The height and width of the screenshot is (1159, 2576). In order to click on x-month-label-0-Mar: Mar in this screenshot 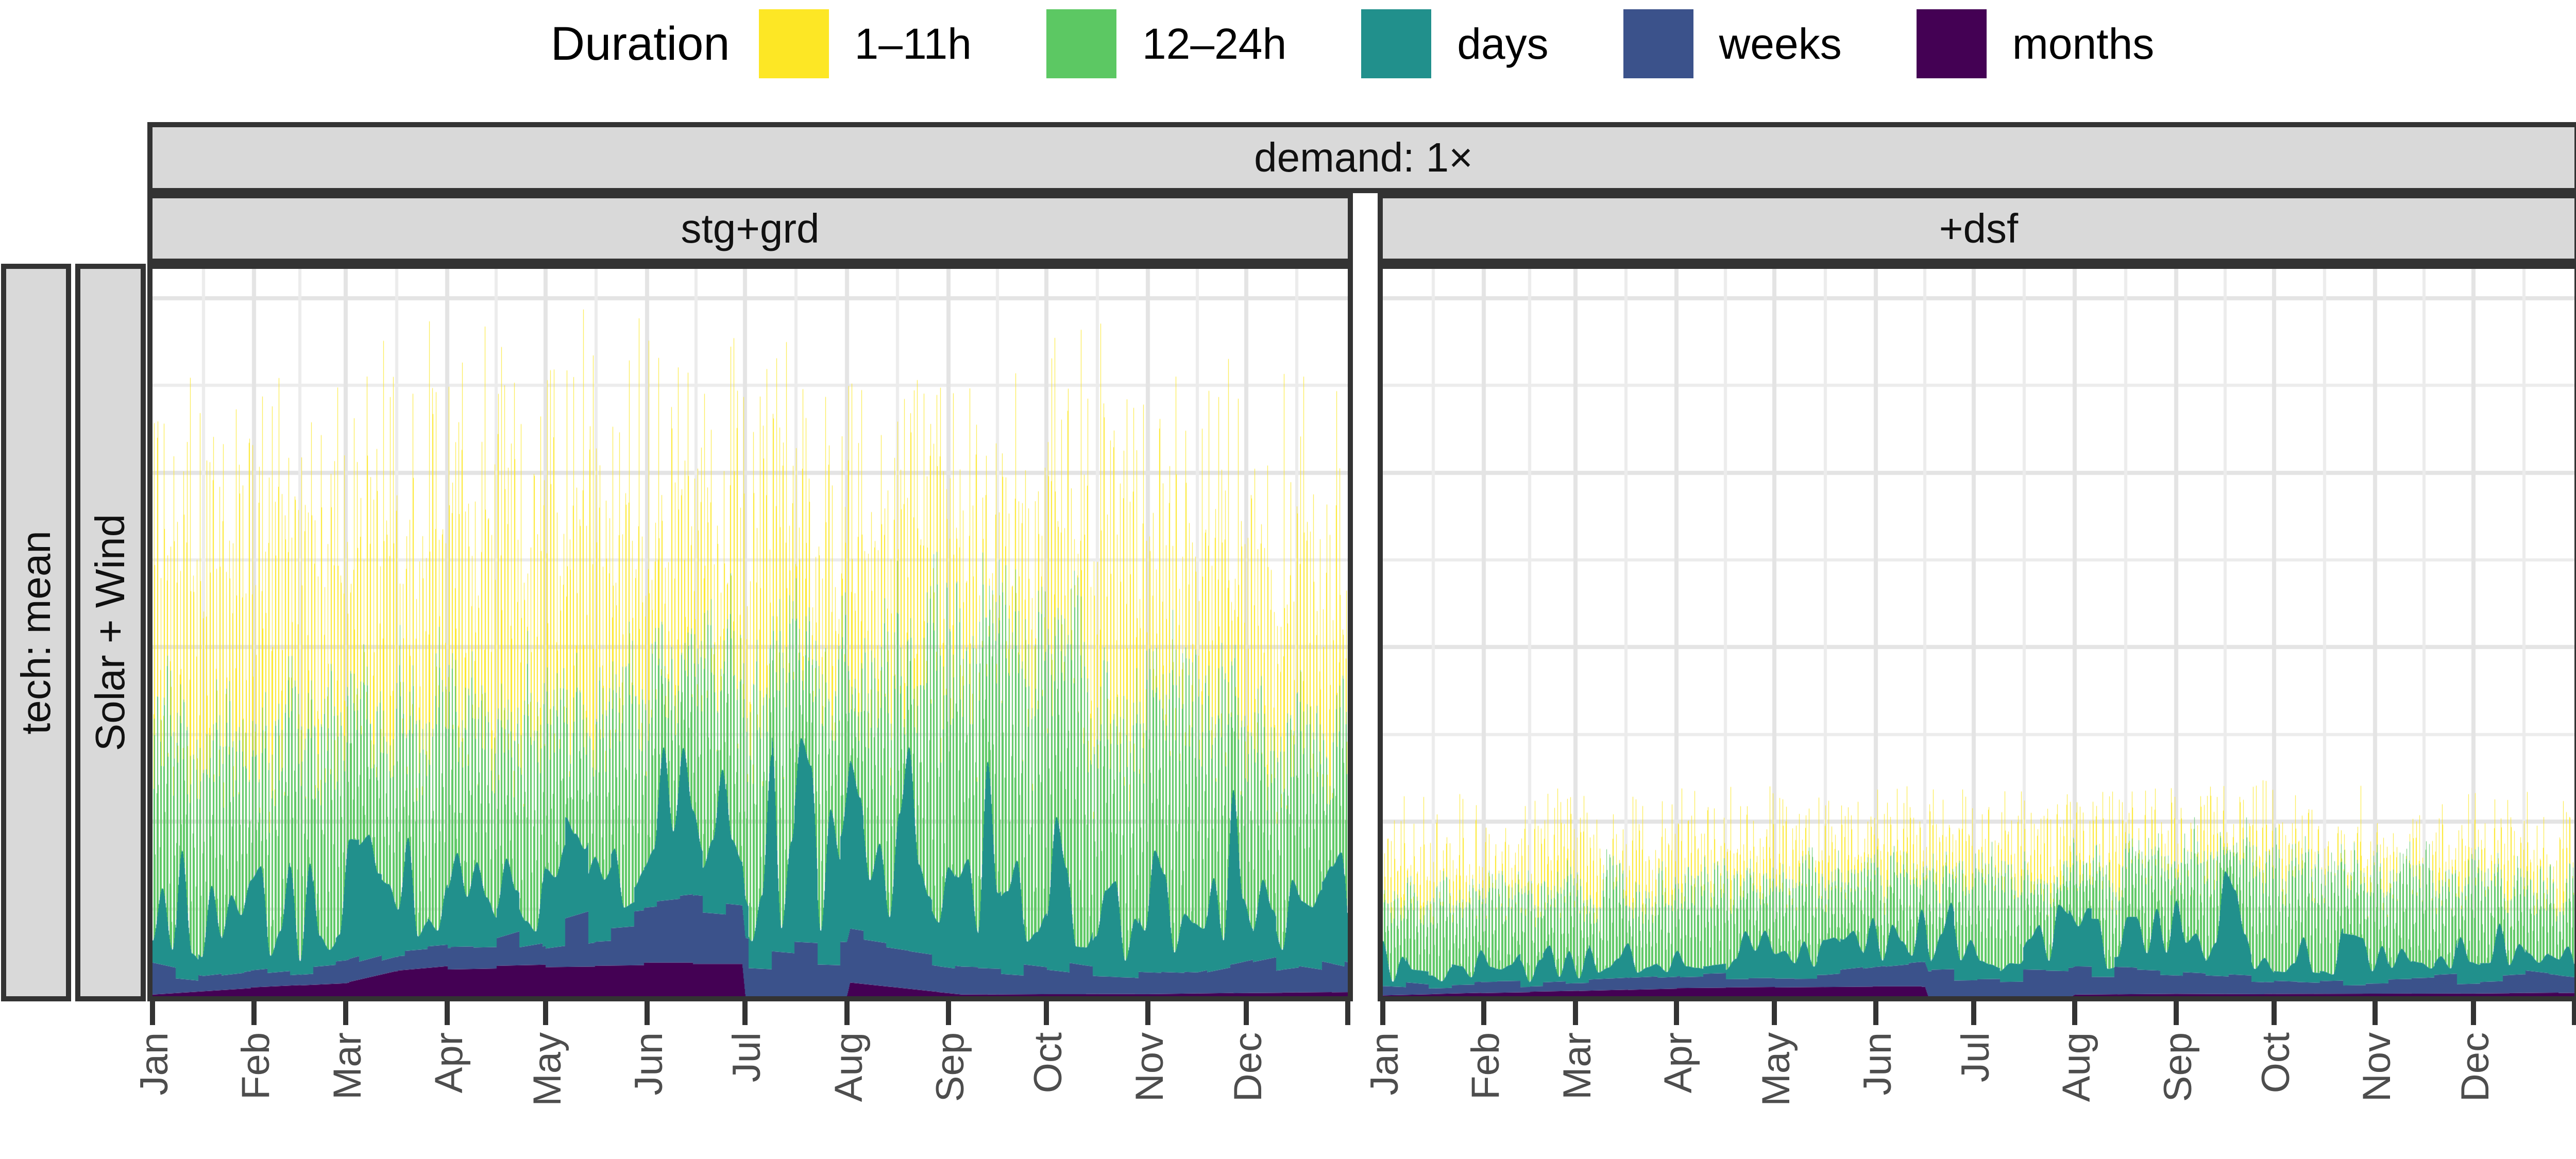, I will do `click(347, 1066)`.